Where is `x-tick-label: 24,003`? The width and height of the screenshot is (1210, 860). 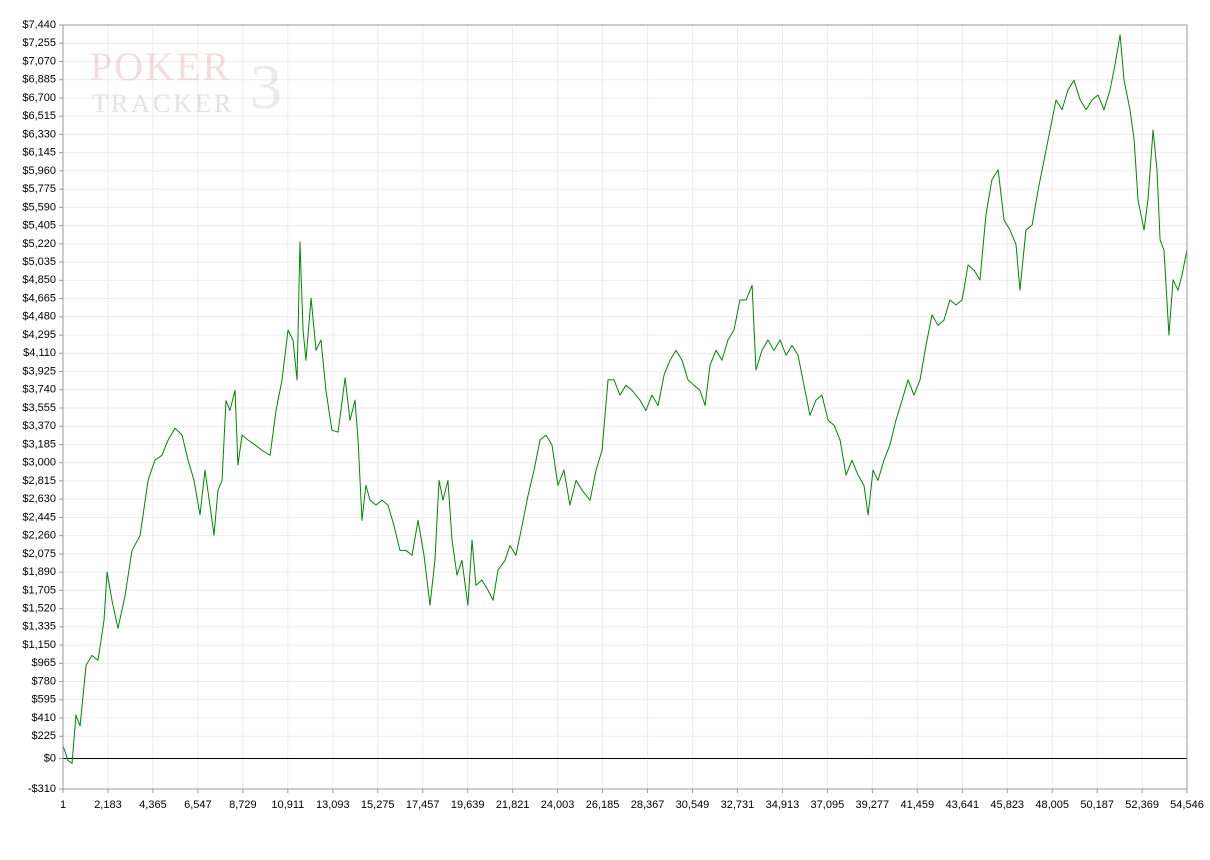
x-tick-label: 24,003 is located at coordinates (558, 805).